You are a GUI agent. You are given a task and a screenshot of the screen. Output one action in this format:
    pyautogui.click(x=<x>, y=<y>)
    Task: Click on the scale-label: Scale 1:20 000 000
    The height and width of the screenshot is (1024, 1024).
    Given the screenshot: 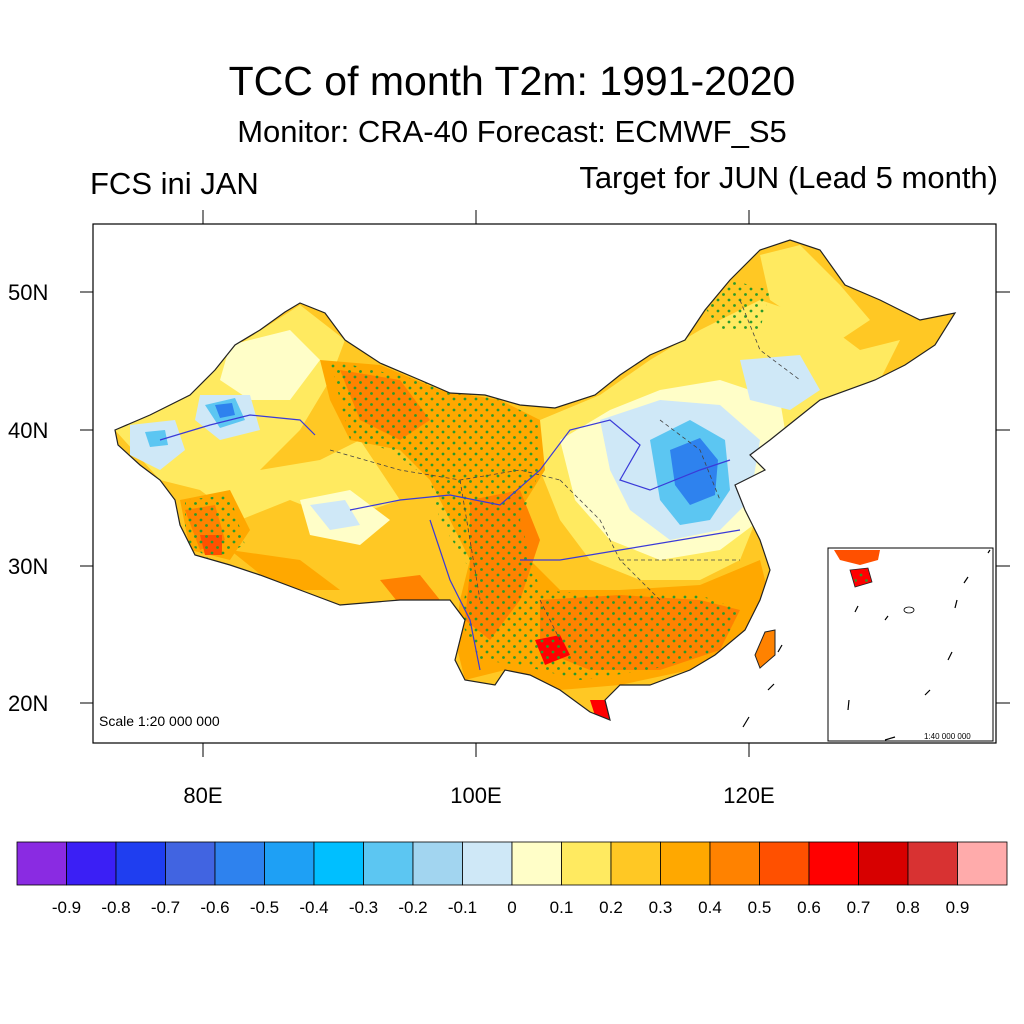 What is the action you would take?
    pyautogui.click(x=159, y=721)
    